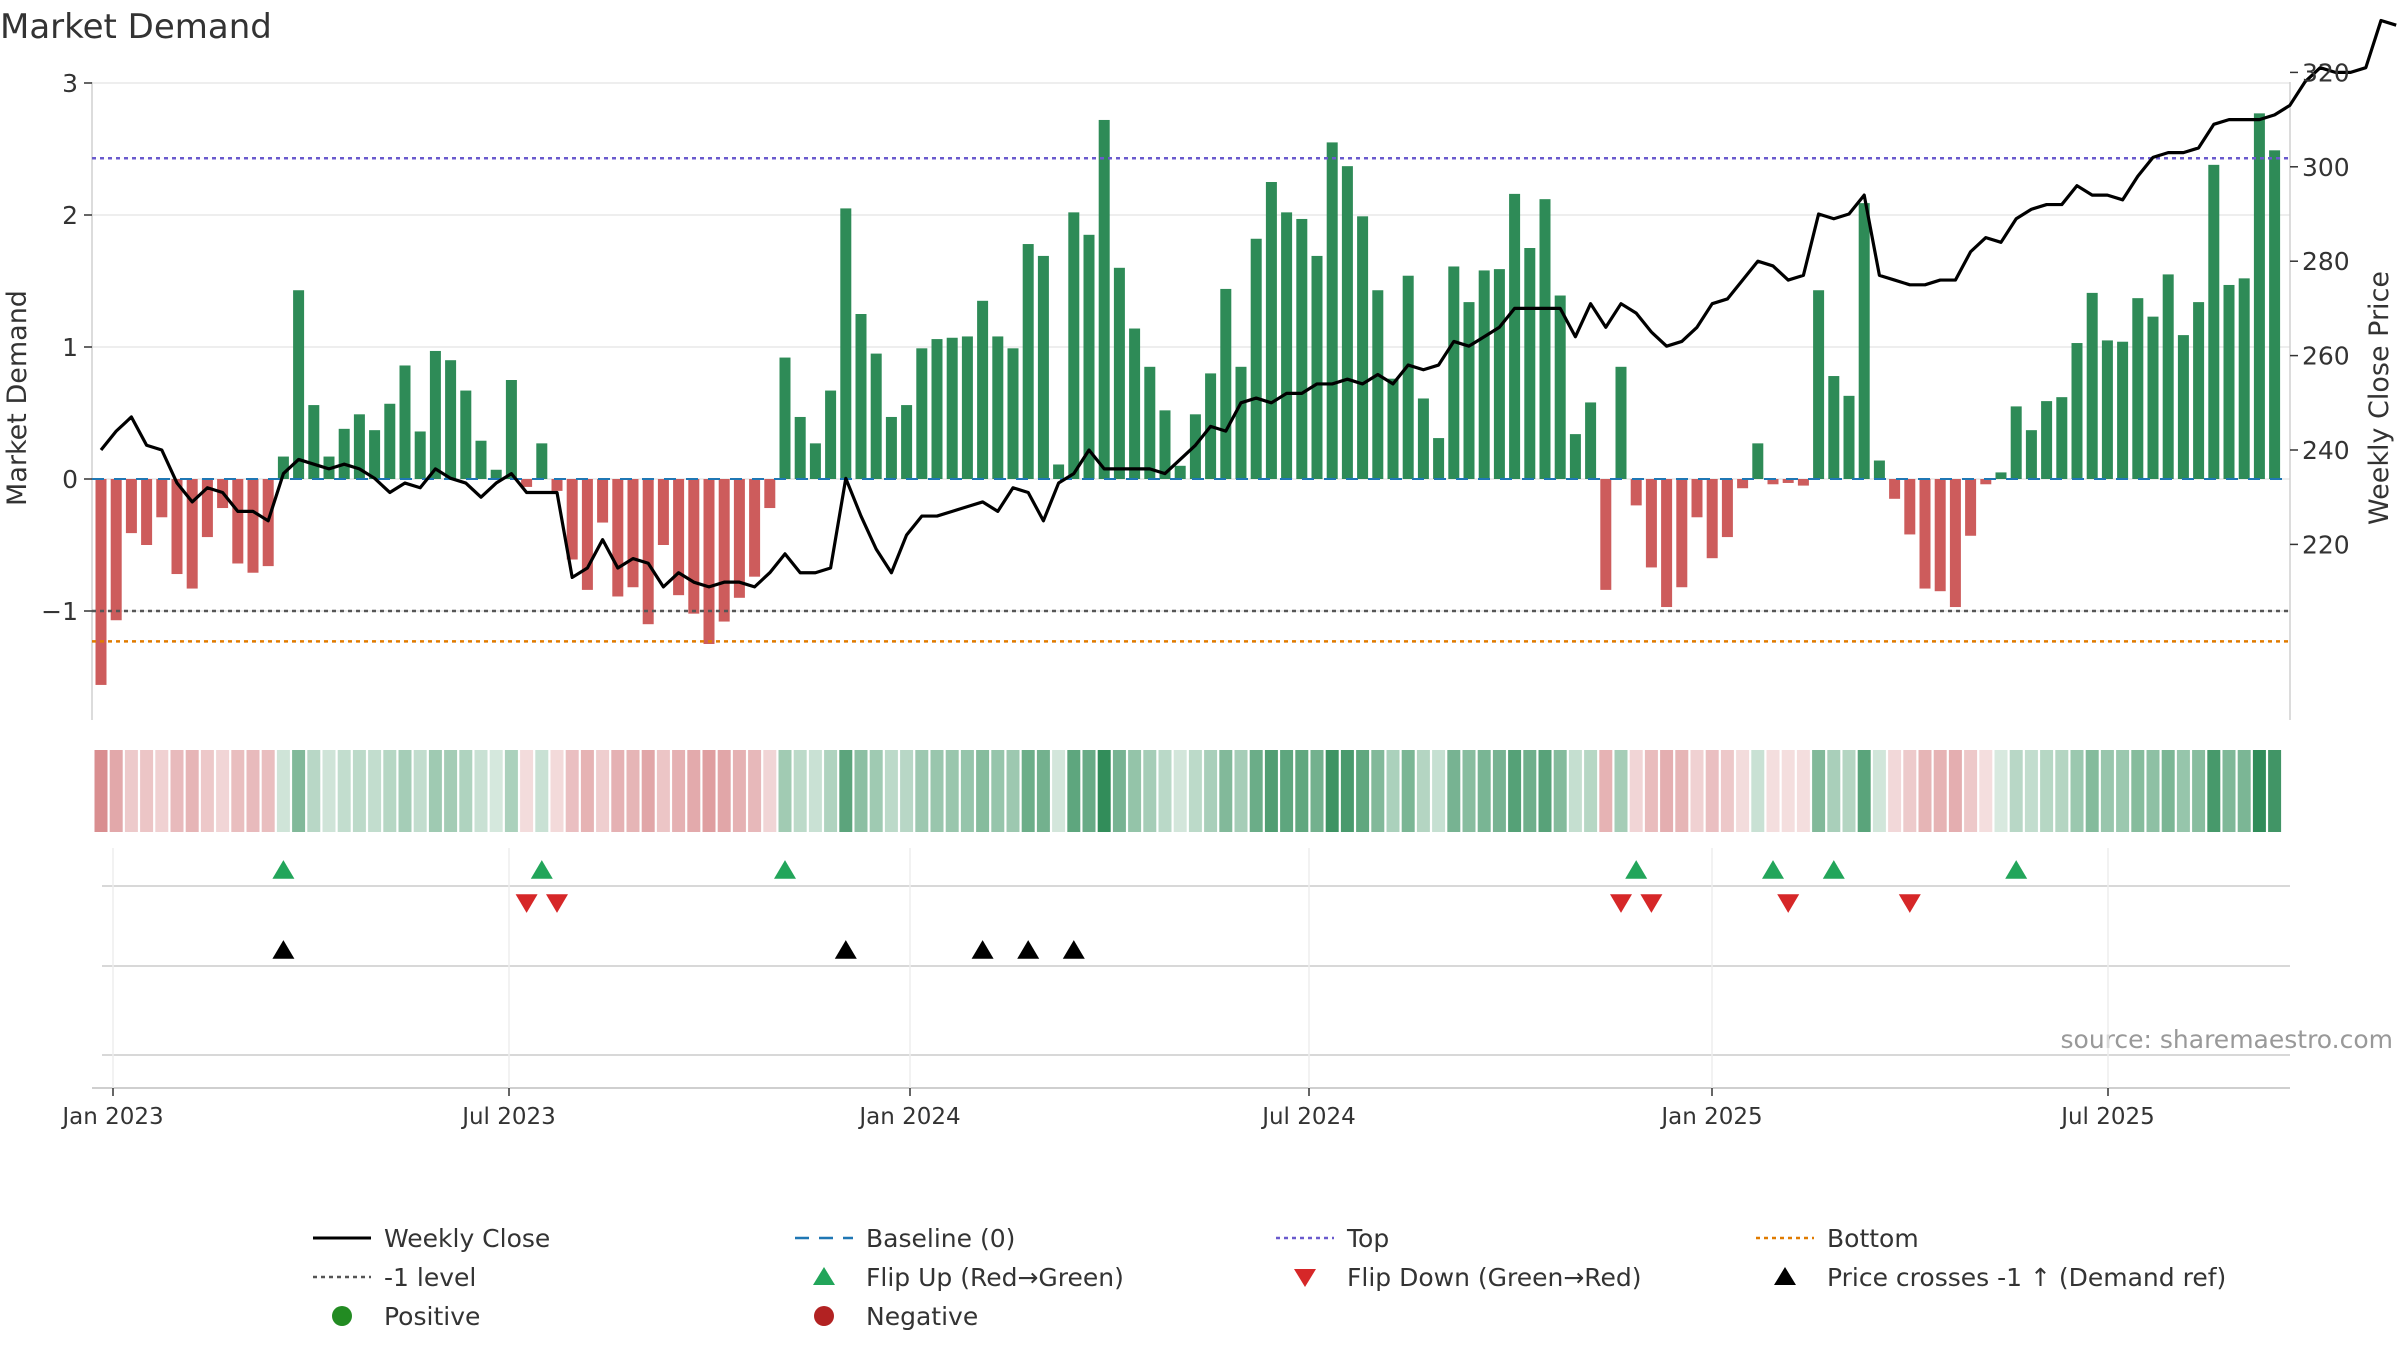  What do you see at coordinates (1332, 1238) in the screenshot?
I see `legend-item: Top` at bounding box center [1332, 1238].